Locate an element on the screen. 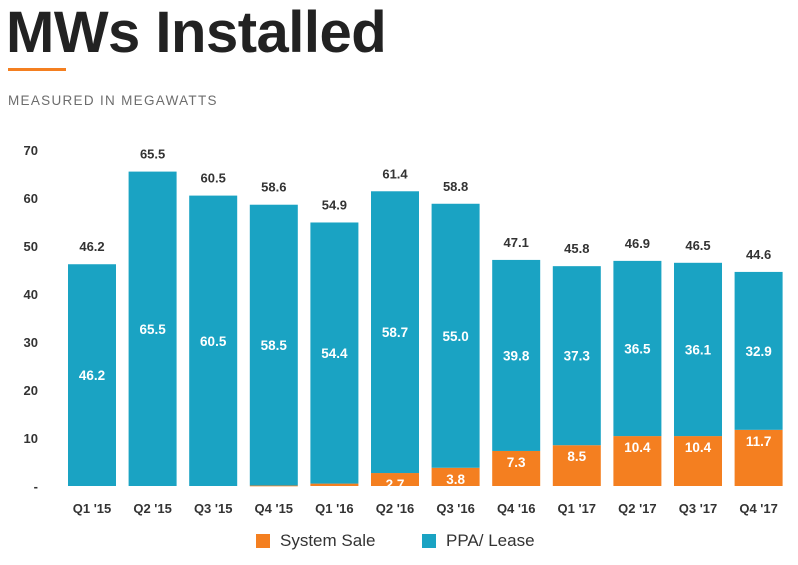 The height and width of the screenshot is (565, 798). x-tick-label: Q1 '16 is located at coordinates (334, 508).